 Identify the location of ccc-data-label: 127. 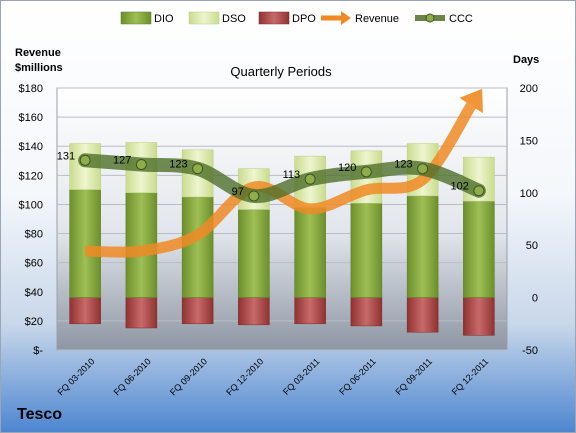
(122, 161).